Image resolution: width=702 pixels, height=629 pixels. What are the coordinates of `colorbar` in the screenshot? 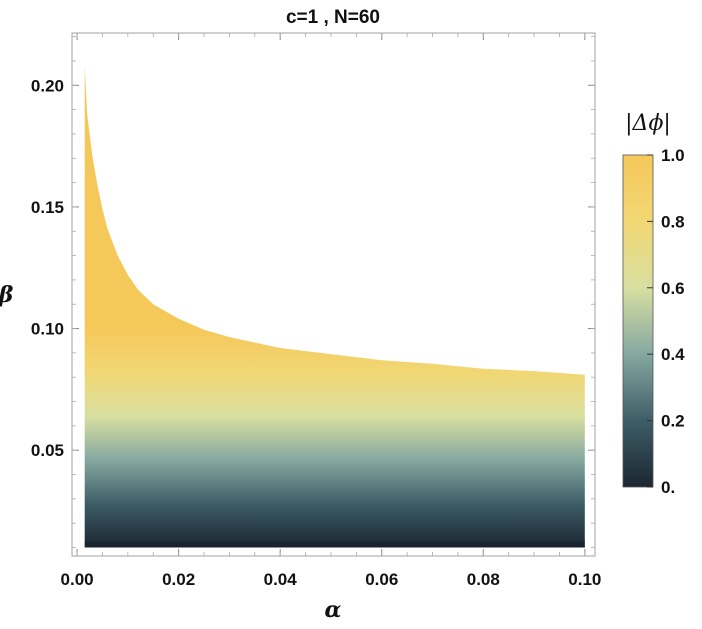 It's located at (638, 321).